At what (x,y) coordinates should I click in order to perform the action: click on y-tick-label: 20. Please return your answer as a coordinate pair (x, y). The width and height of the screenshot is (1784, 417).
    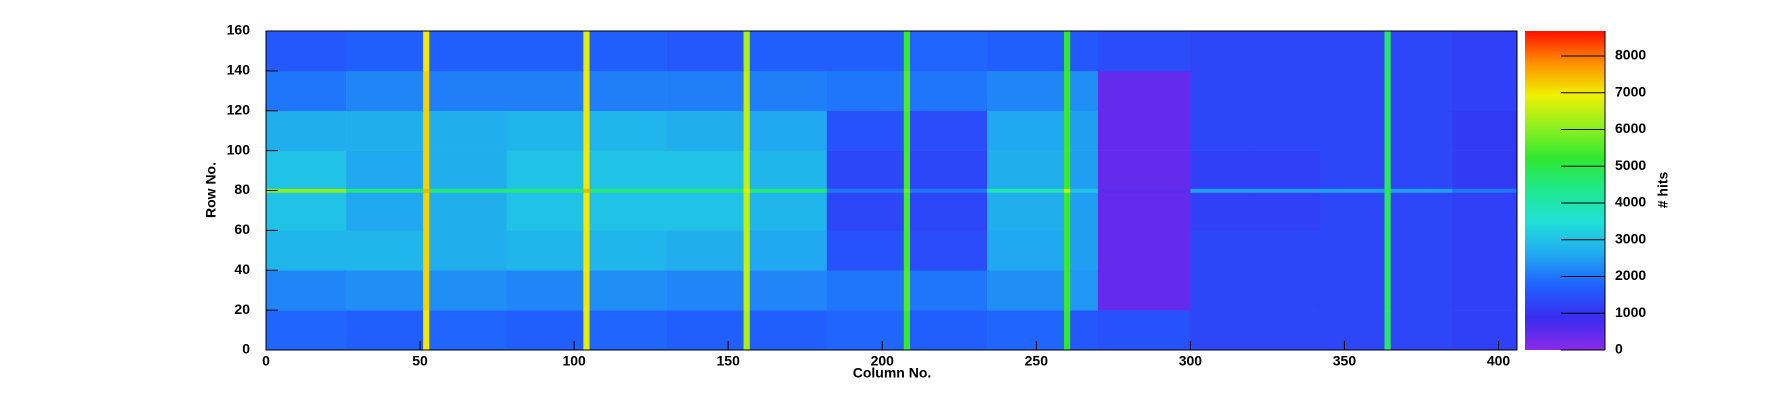
    Looking at the image, I should click on (242, 309).